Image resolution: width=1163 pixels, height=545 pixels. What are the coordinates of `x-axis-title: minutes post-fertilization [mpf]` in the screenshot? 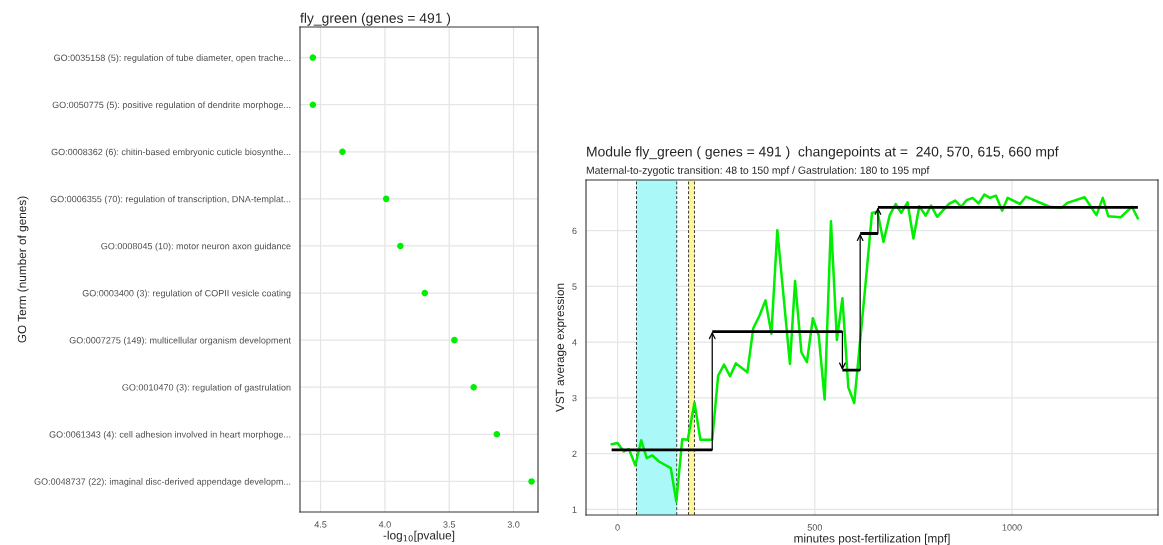 It's located at (872, 539).